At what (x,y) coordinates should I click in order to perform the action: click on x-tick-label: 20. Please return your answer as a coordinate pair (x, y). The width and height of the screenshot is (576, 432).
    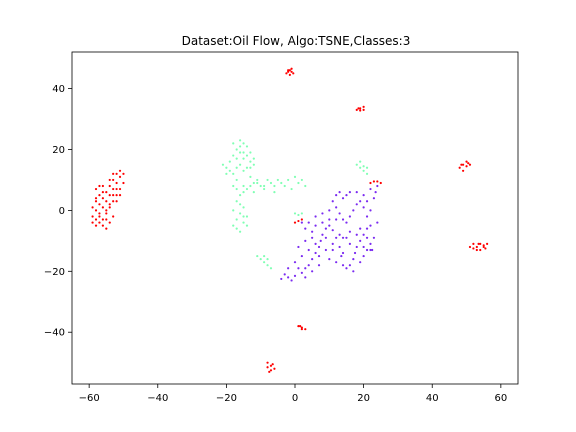
    Looking at the image, I should click on (363, 398).